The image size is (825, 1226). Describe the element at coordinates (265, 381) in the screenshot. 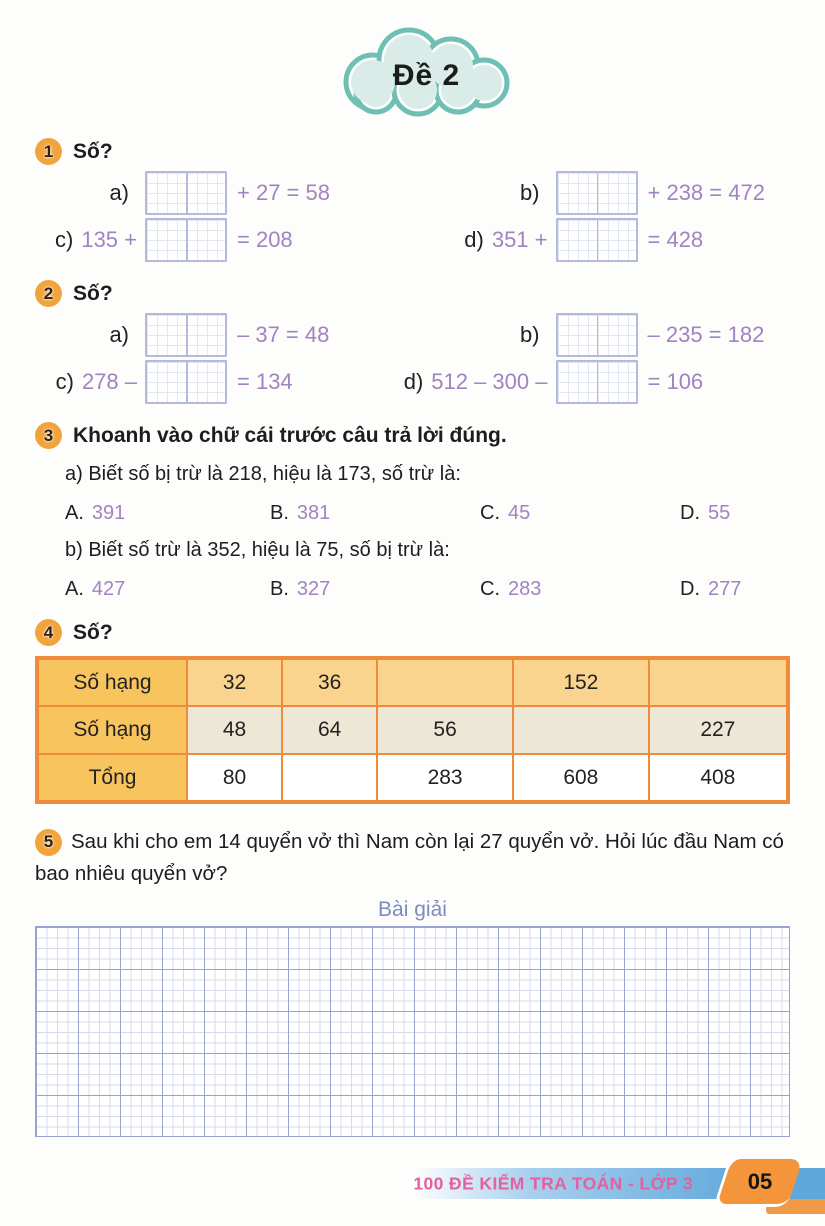

I see `equation-suffix: = 134` at that location.